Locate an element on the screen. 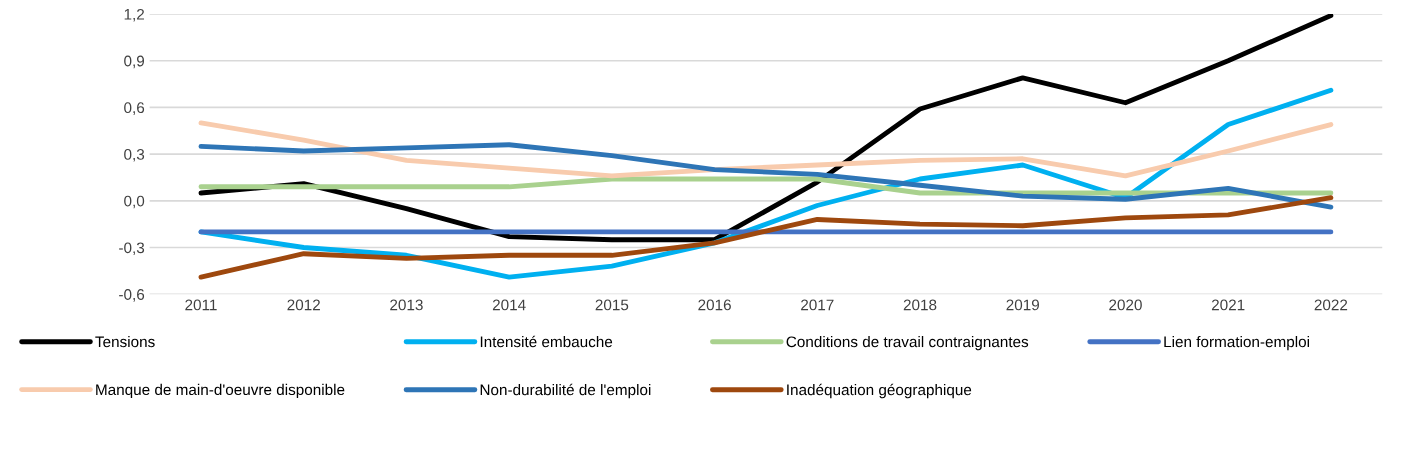 The image size is (1425, 467). x-tick-label: 2011 is located at coordinates (201, 305).